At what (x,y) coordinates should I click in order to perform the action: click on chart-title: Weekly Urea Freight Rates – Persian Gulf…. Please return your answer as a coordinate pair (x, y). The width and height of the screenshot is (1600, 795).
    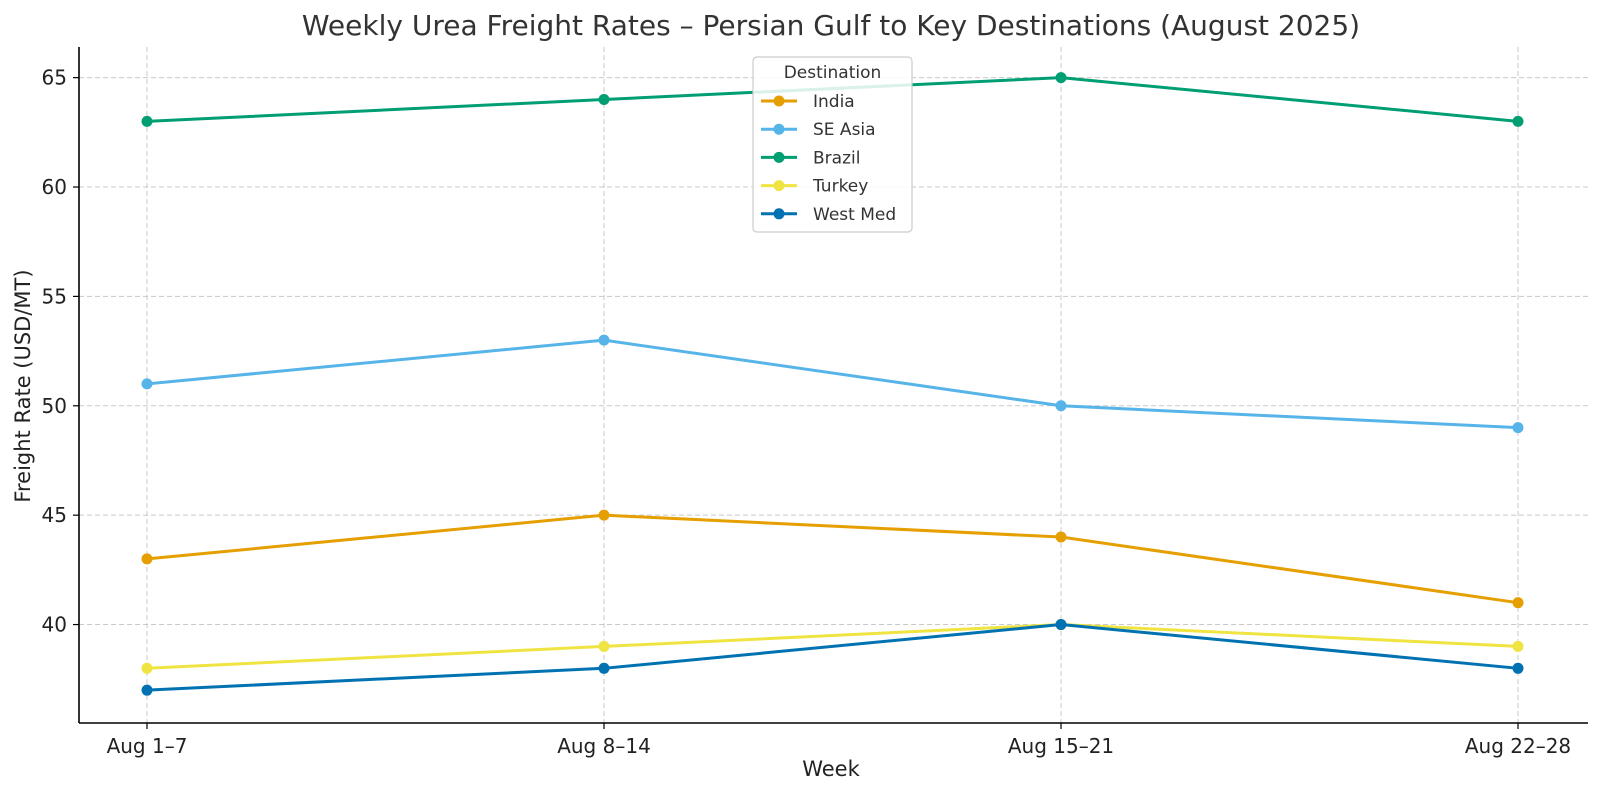
    Looking at the image, I should click on (831, 25).